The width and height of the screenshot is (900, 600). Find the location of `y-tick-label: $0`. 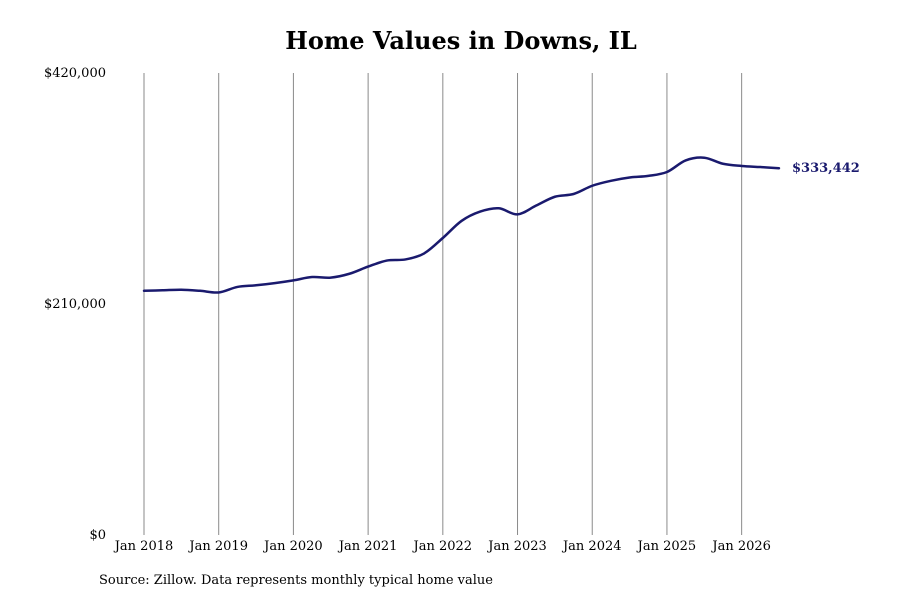

y-tick-label: $0 is located at coordinates (97, 535).